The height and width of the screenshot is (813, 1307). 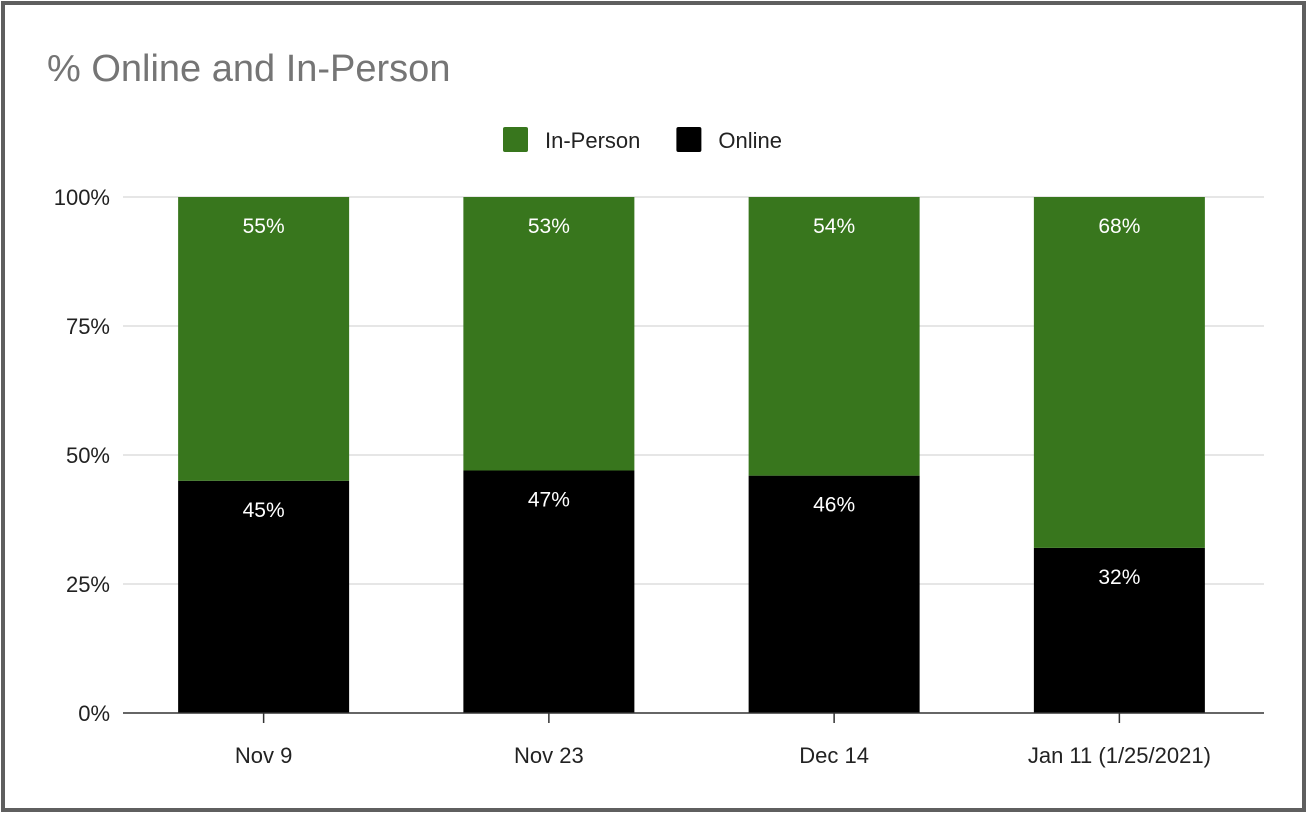 I want to click on legend-label: In-Person, so click(x=592, y=140).